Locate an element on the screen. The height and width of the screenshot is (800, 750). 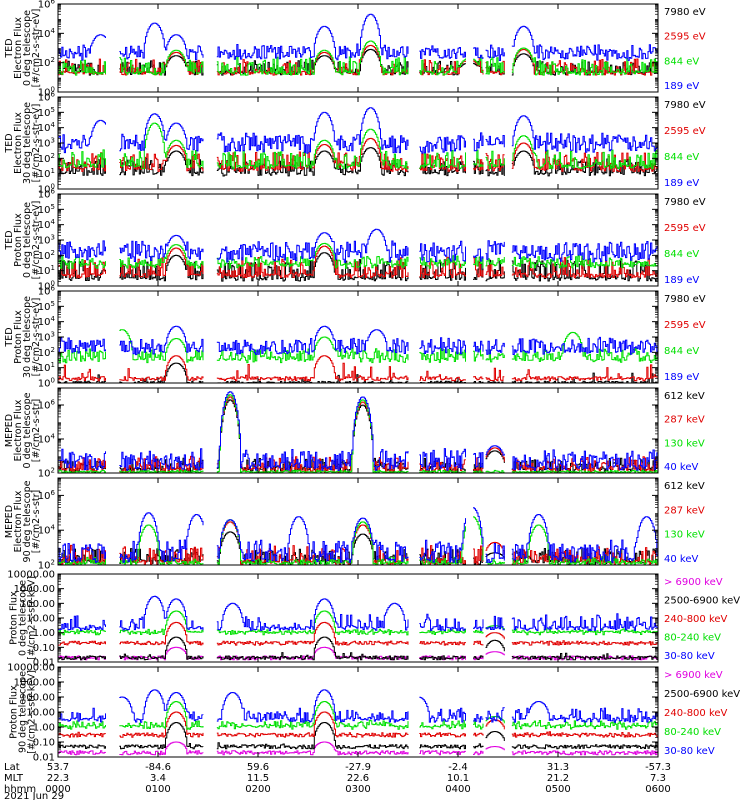
x-tick-label: 11.5 is located at coordinates (258, 778).